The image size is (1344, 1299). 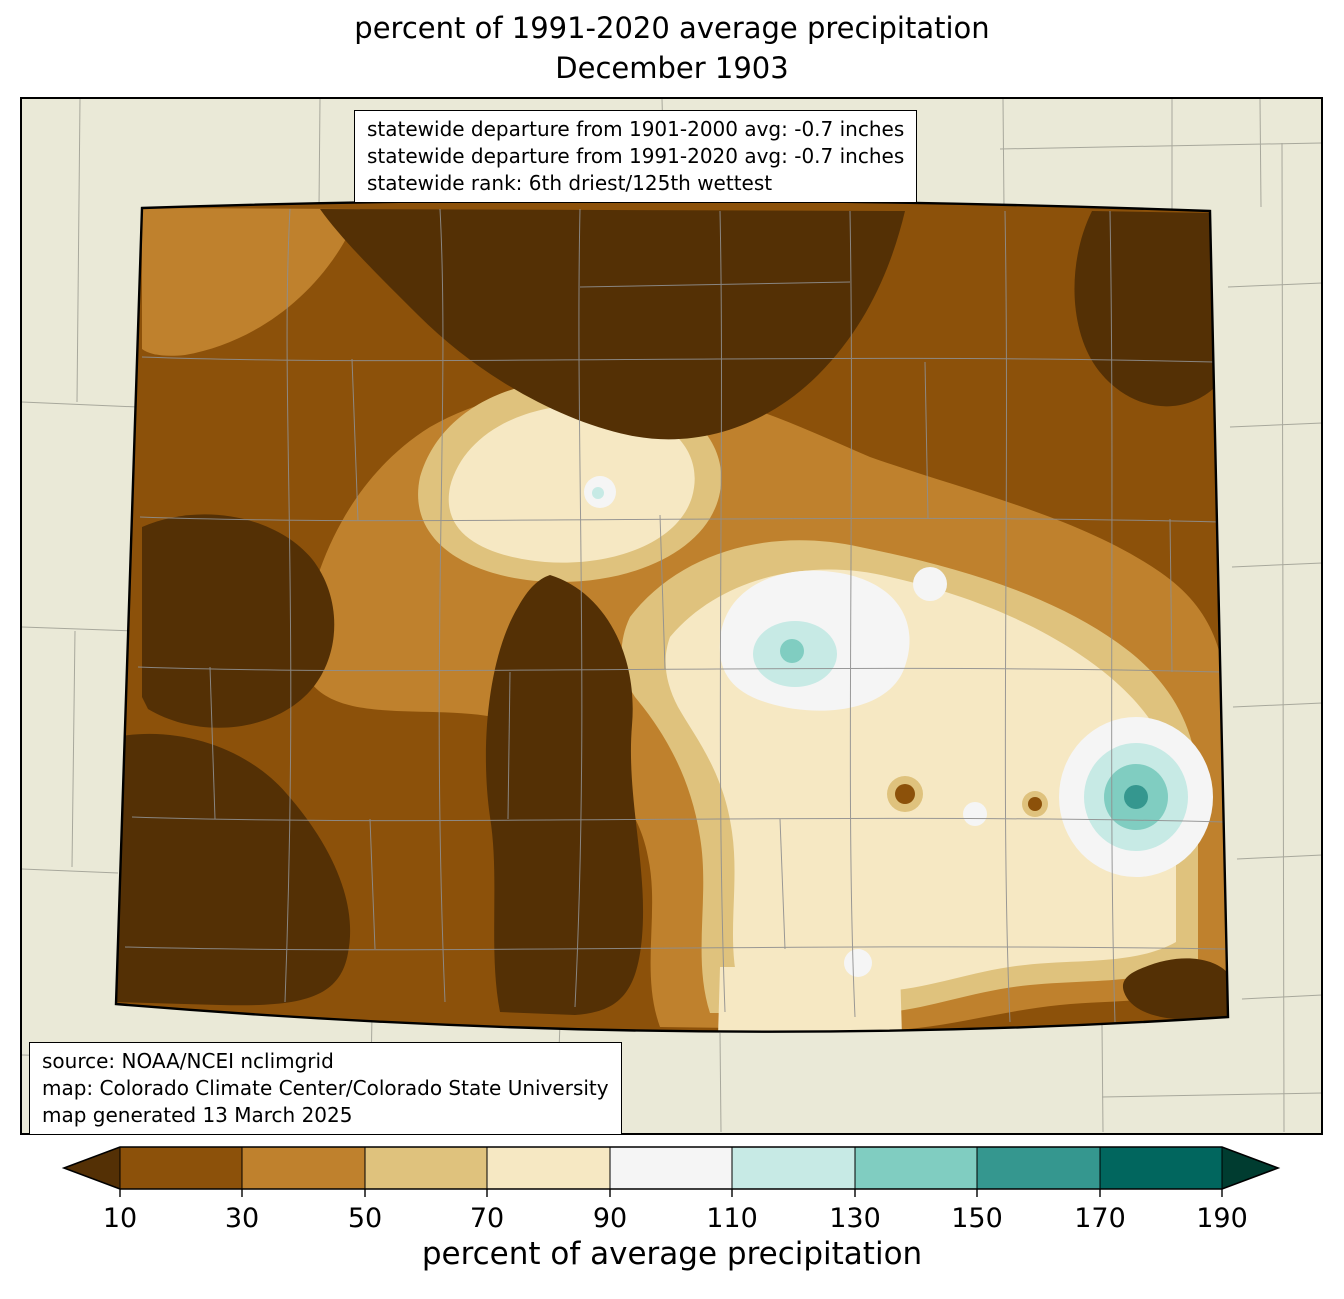 I want to click on colorbar: 10 30 50 70 90 110 130 150 170 190, so click(x=672, y=1192).